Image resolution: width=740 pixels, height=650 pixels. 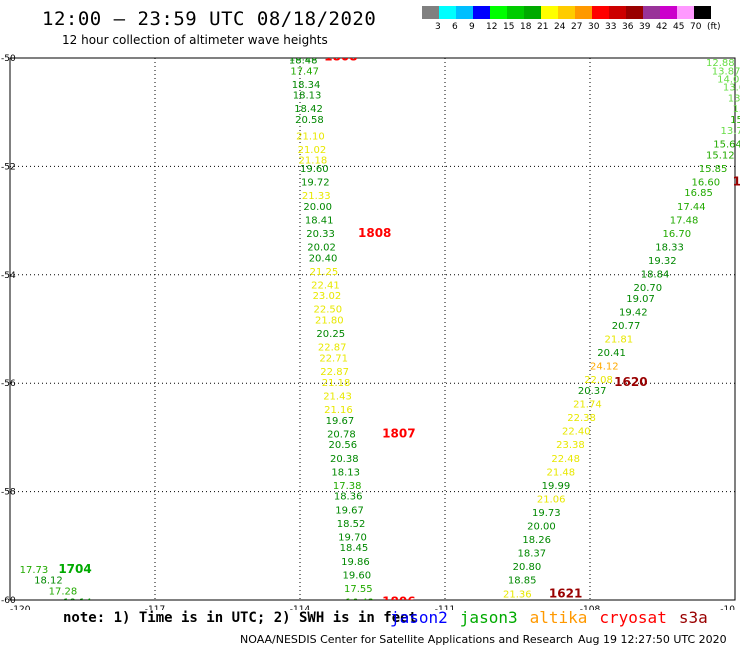 What do you see at coordinates (715, 55) in the screenshot?
I see `wave-height-point: 12.83` at bounding box center [715, 55].